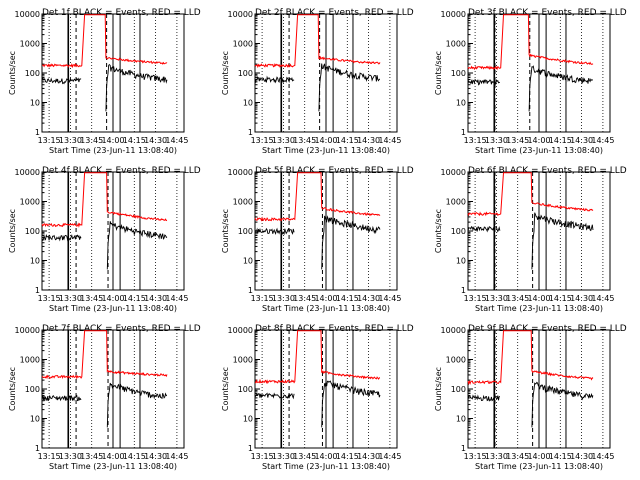  I want to click on panel-title: Det 2f BLACK = Events, RED = LLD, so click(334, 13).